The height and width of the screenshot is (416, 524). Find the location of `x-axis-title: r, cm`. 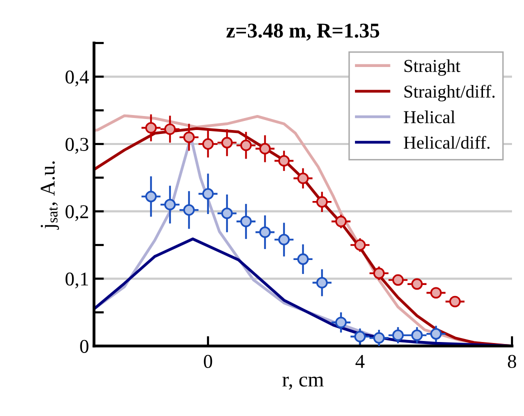

x-axis-title: r, cm is located at coordinates (303, 383).